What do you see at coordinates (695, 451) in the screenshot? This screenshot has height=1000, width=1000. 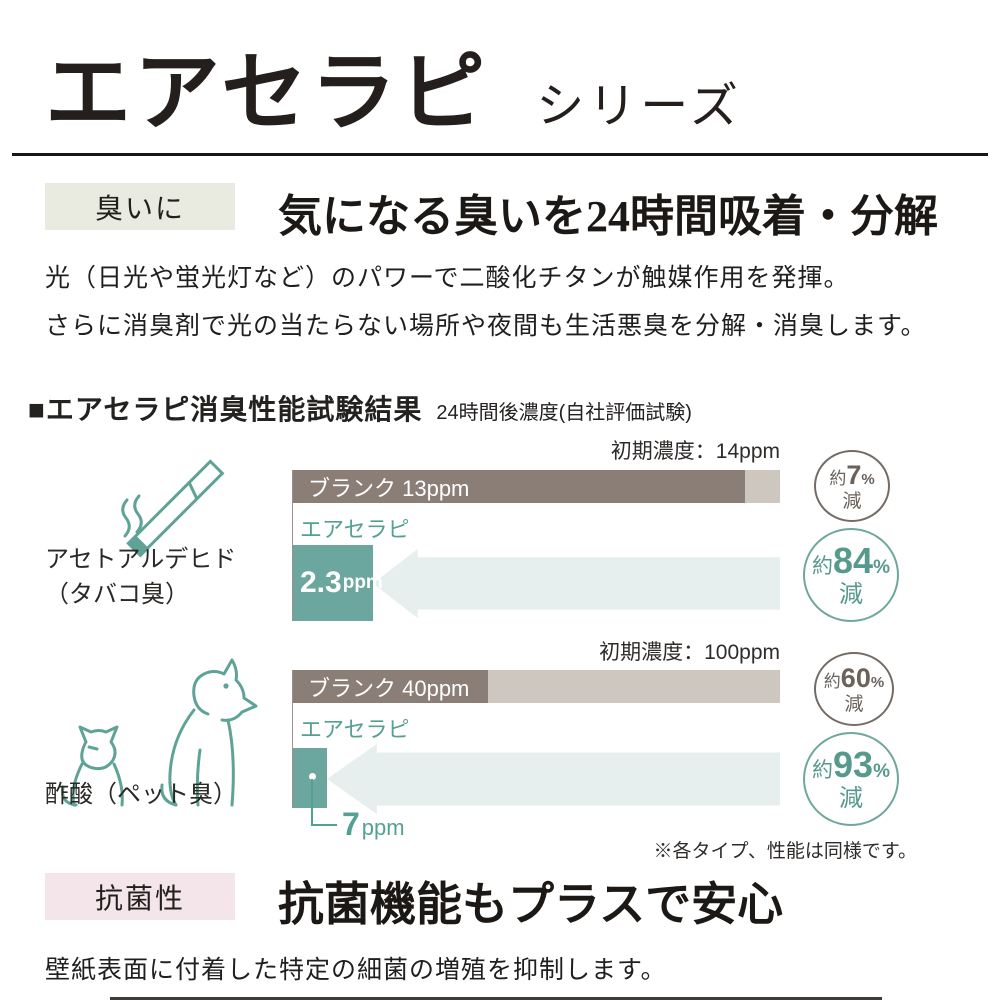 I see `initial-concentration-label-1: 初期濃度：14ppm` at bounding box center [695, 451].